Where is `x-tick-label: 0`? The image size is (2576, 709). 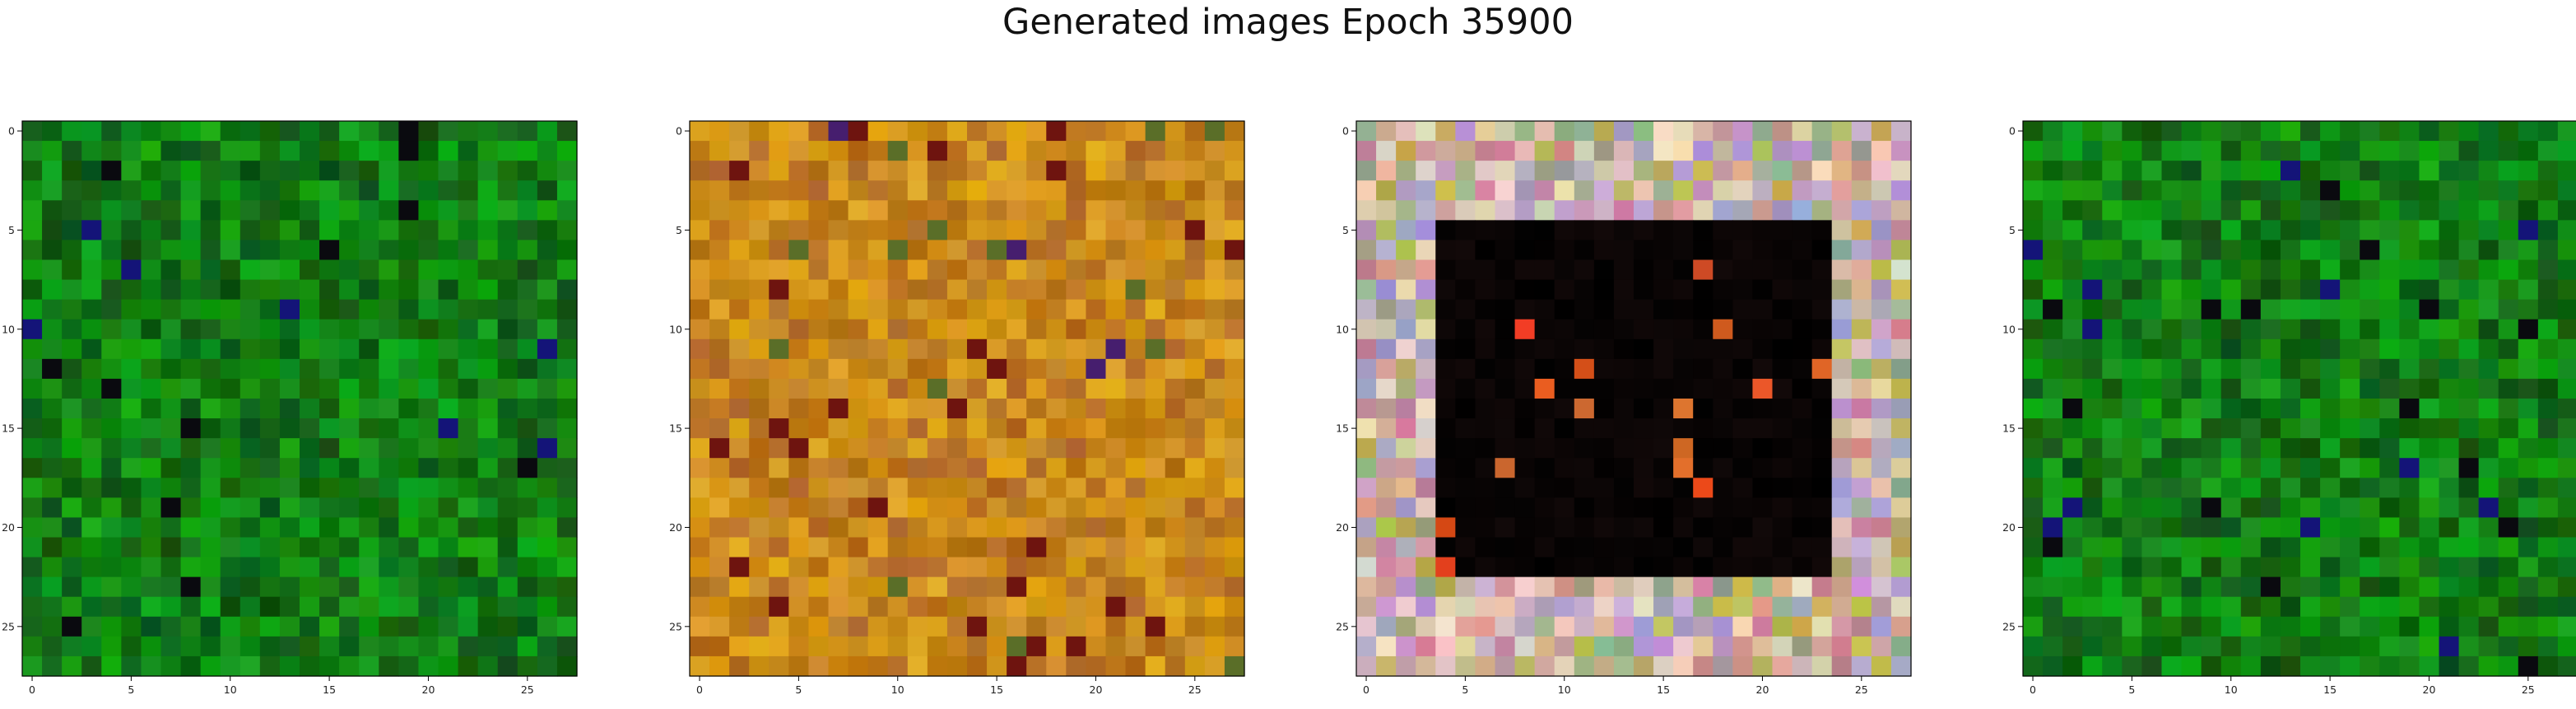
x-tick-label: 0 is located at coordinates (32, 689).